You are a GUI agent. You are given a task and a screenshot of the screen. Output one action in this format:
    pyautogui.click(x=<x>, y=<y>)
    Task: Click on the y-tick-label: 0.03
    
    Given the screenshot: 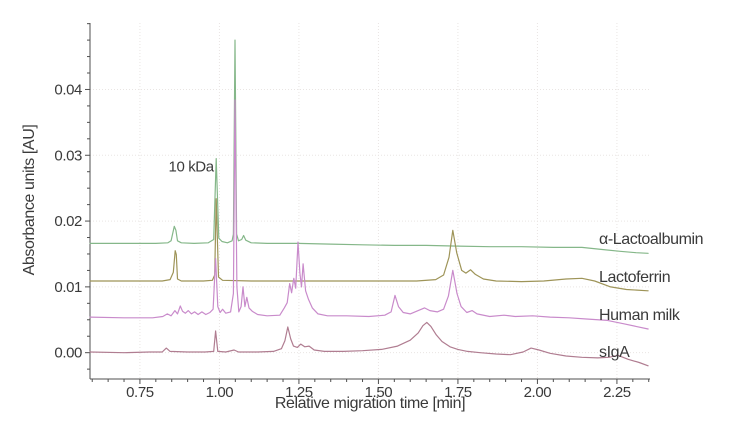 What is the action you would take?
    pyautogui.click(x=68, y=155)
    